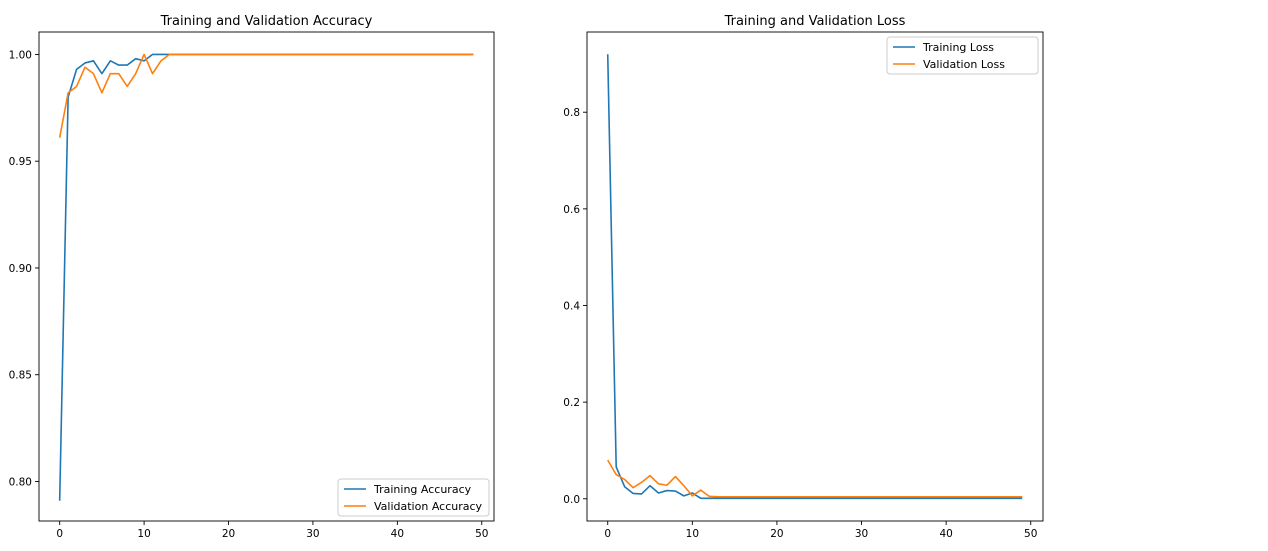 This screenshot has width=1268, height=551. I want to click on y-tick-label: 0.85, so click(20, 376).